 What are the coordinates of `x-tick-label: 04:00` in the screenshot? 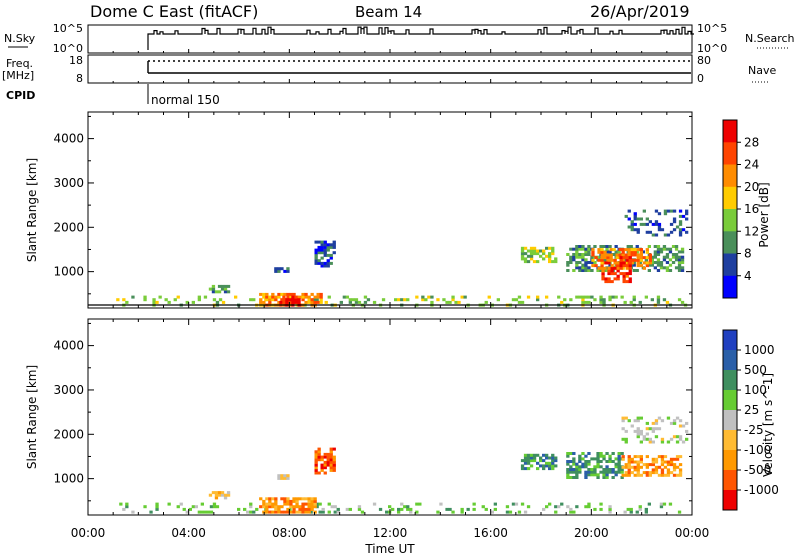 It's located at (188, 533).